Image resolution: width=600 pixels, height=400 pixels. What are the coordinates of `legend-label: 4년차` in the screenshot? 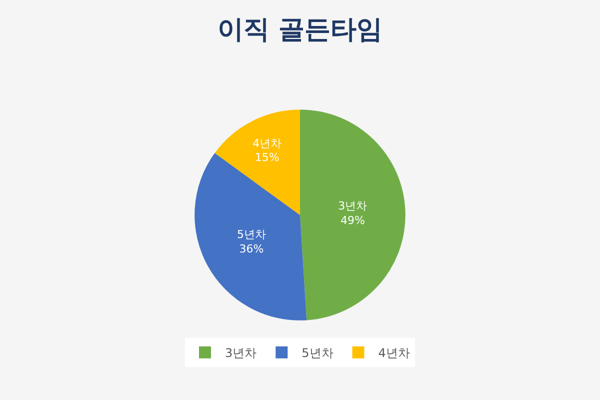 It's located at (394, 353).